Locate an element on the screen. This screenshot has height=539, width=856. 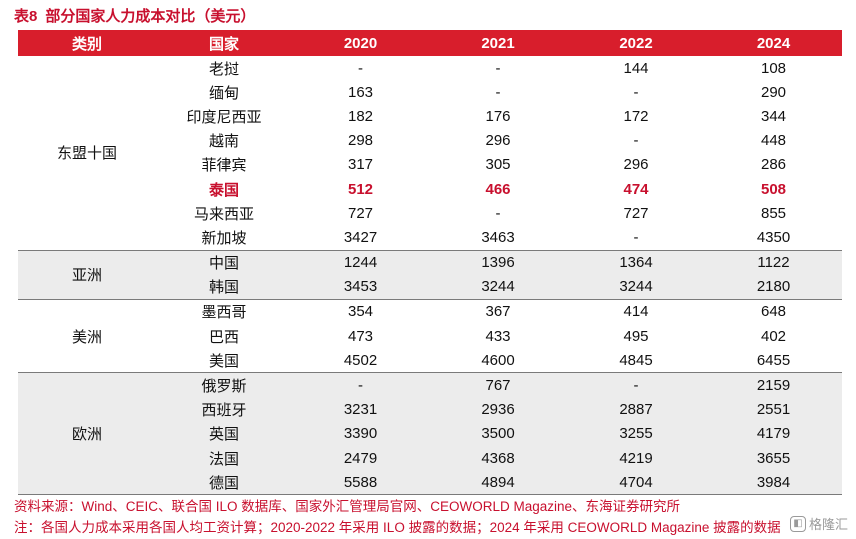
region-cell: 美洲 is located at coordinates (87, 336).